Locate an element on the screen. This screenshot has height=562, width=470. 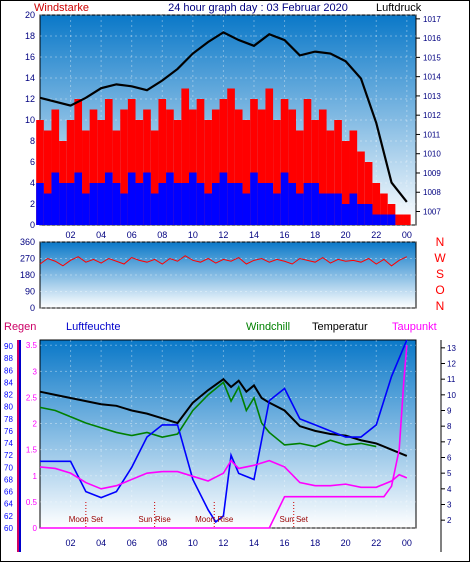
p3-rain-tick-label: 3 is located at coordinates (35, 371).